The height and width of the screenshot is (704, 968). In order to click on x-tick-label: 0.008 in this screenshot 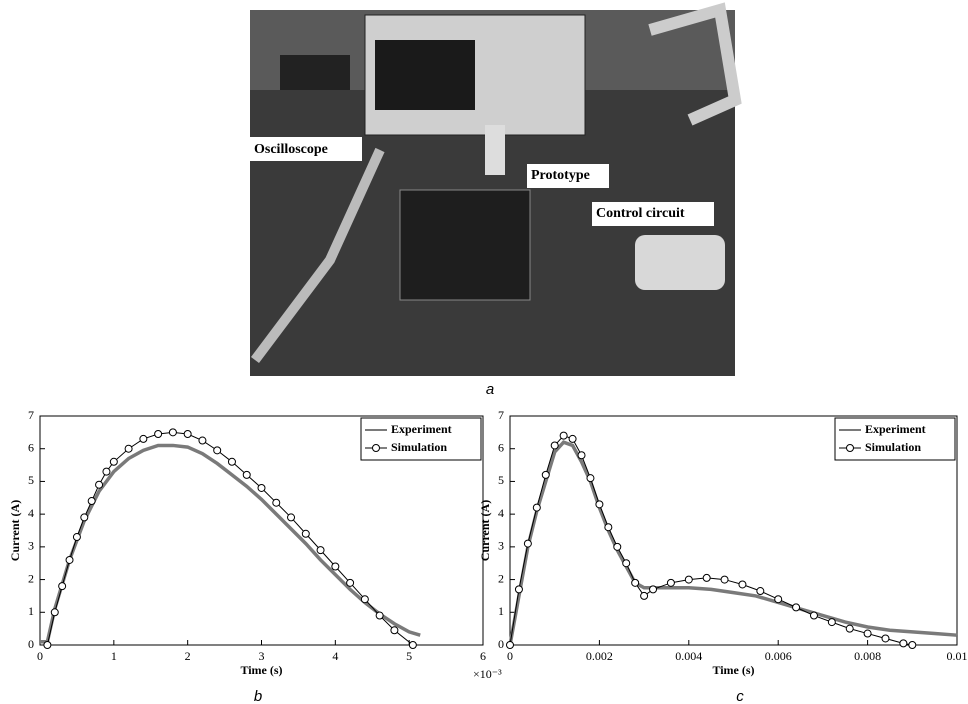, I will do `click(867, 656)`.